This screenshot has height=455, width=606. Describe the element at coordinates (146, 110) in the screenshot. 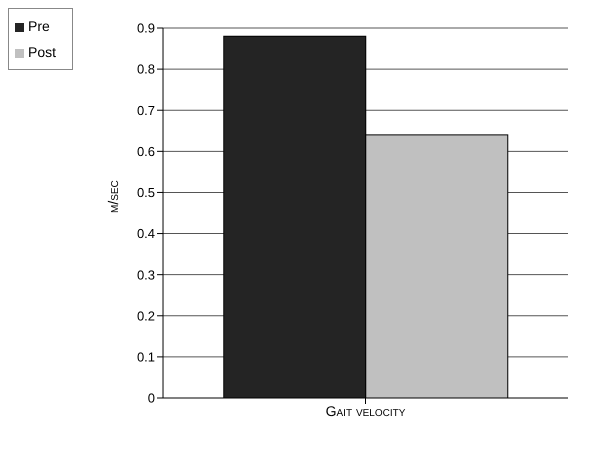

I see `y-tick-label: 0.7` at that location.